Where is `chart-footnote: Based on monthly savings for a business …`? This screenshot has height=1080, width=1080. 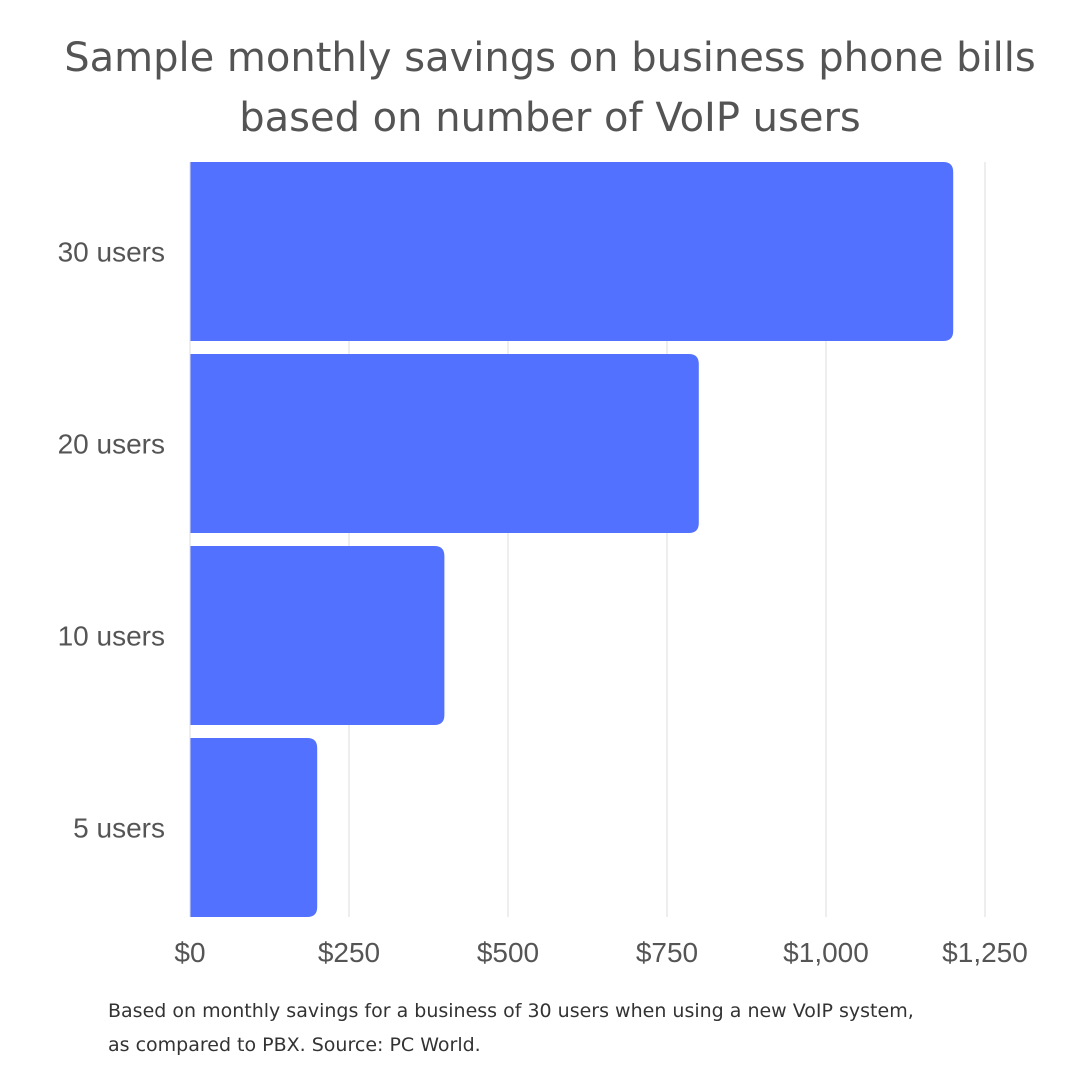 chart-footnote: Based on monthly savings for a business … is located at coordinates (578, 1028).